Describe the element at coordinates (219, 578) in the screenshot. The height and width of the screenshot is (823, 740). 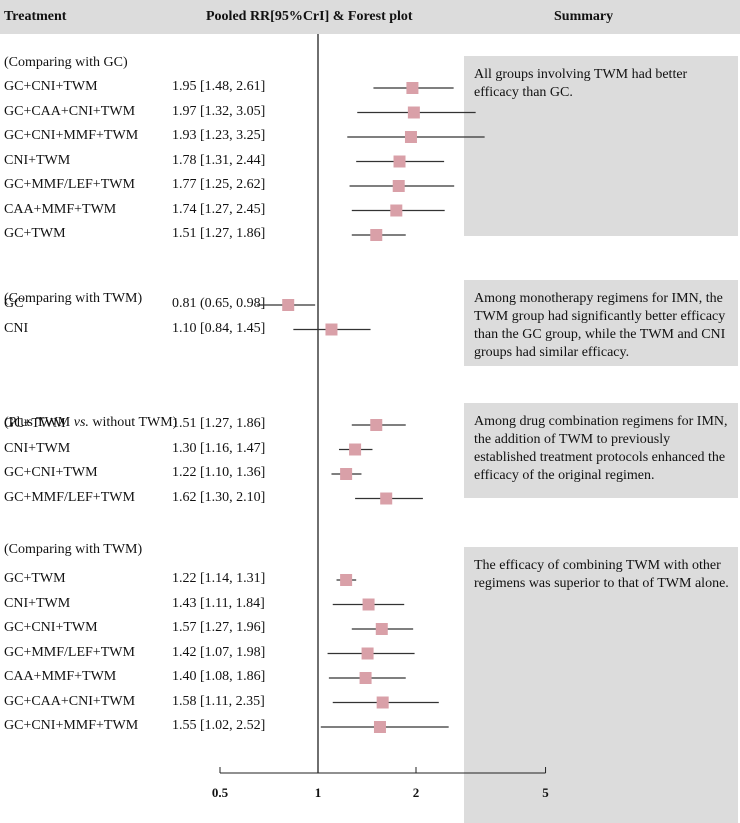
I see `rr-estimate: 1.22 [1.14, 1.31]` at that location.